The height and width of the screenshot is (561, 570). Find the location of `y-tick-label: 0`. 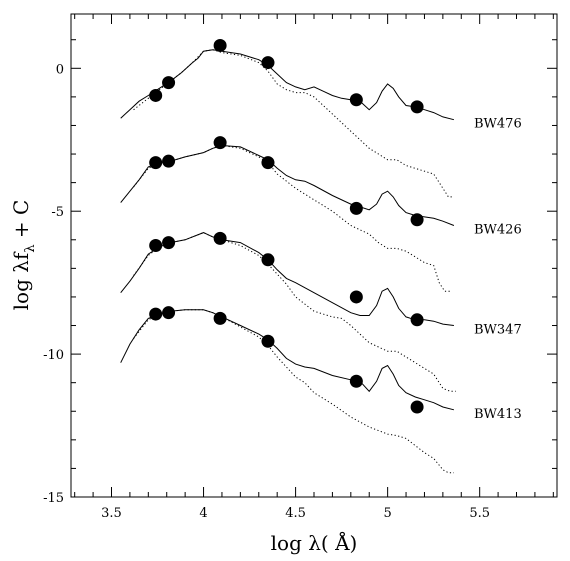

y-tick-label: 0 is located at coordinates (60, 69).